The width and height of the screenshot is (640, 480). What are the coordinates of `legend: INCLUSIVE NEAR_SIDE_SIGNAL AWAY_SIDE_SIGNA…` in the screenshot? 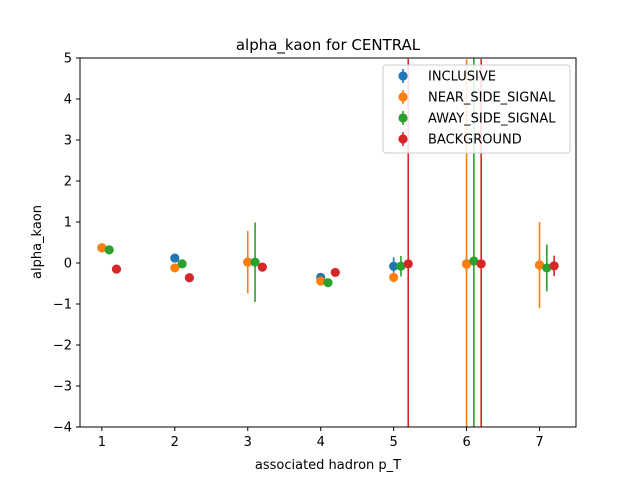 It's located at (476, 109).